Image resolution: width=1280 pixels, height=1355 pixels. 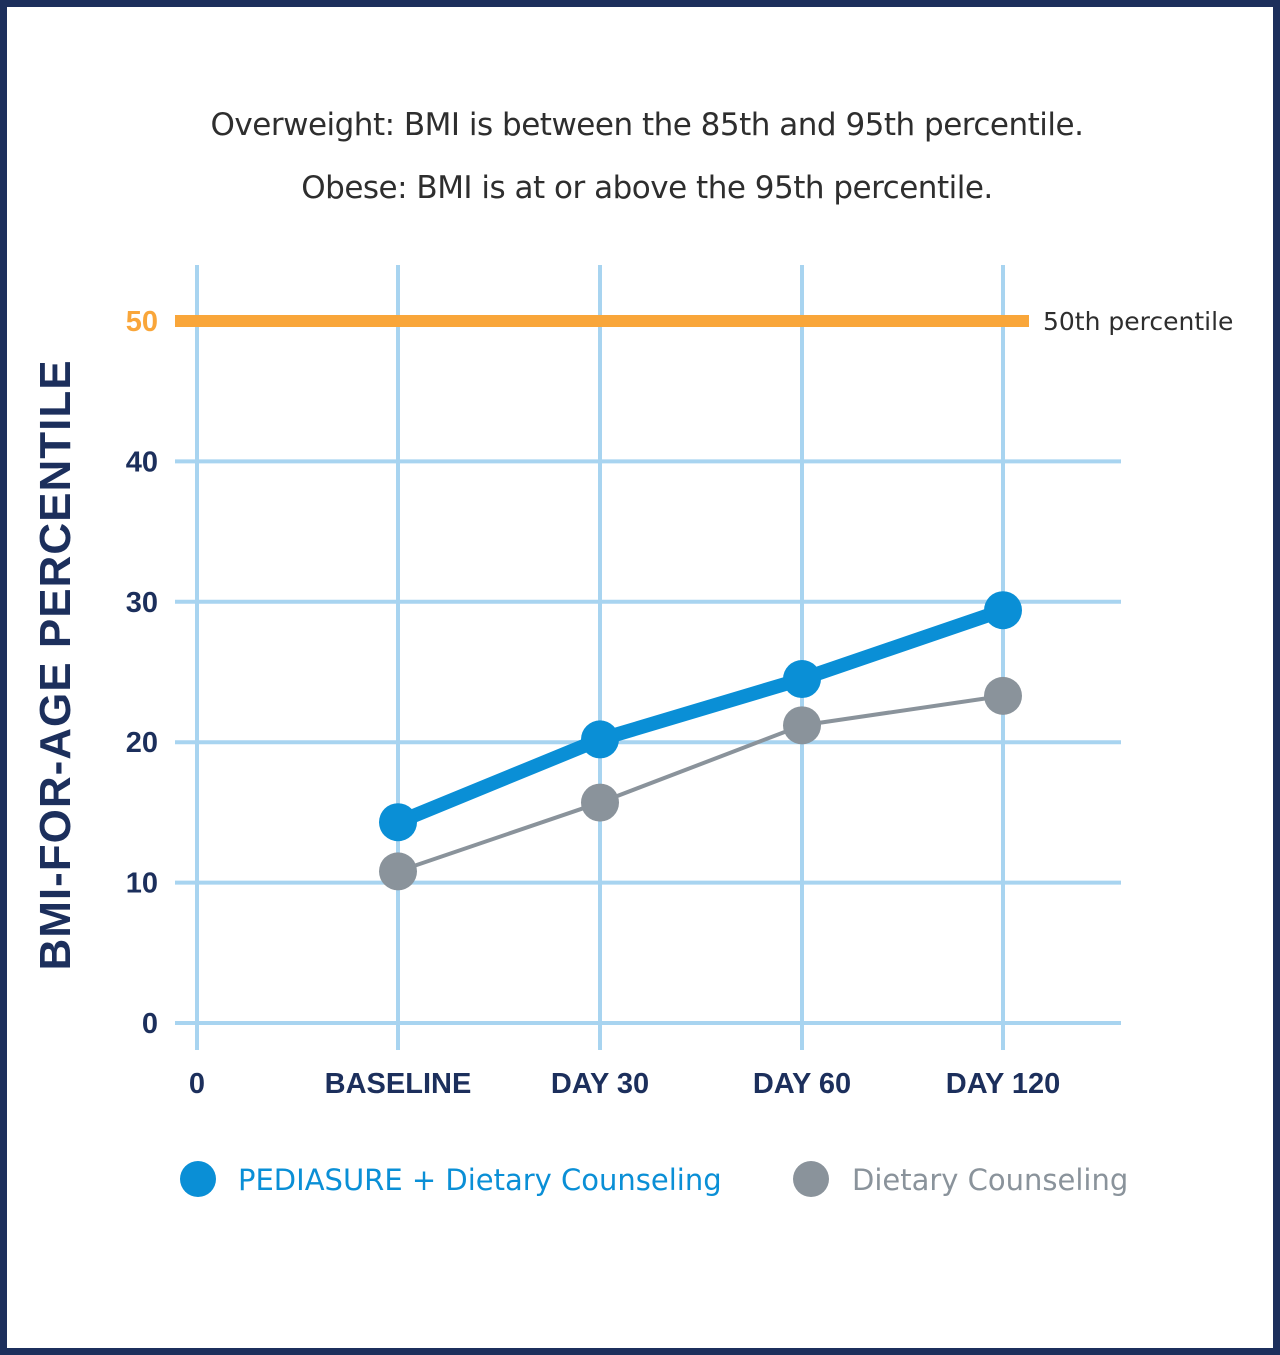 I want to click on y-tick-label-1: 10, so click(x=142, y=884).